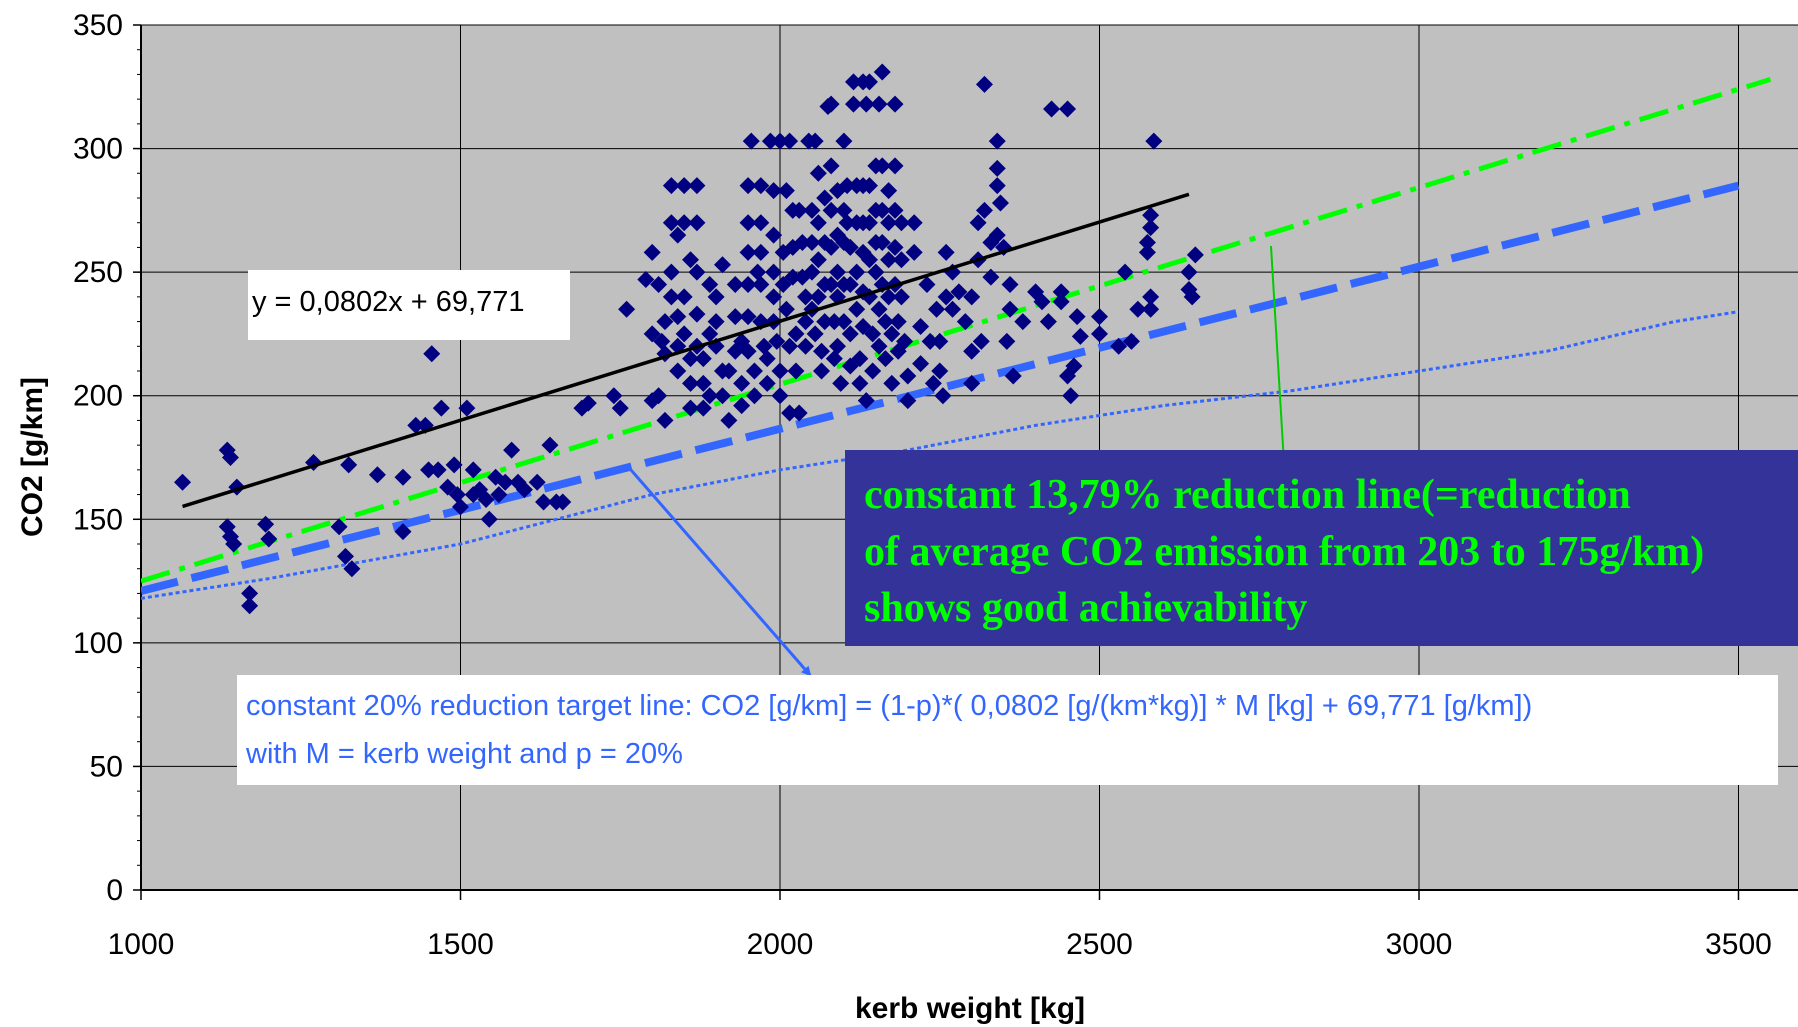  Describe the element at coordinates (460, 944) in the screenshot. I see `x-tick-label: 1500` at that location.